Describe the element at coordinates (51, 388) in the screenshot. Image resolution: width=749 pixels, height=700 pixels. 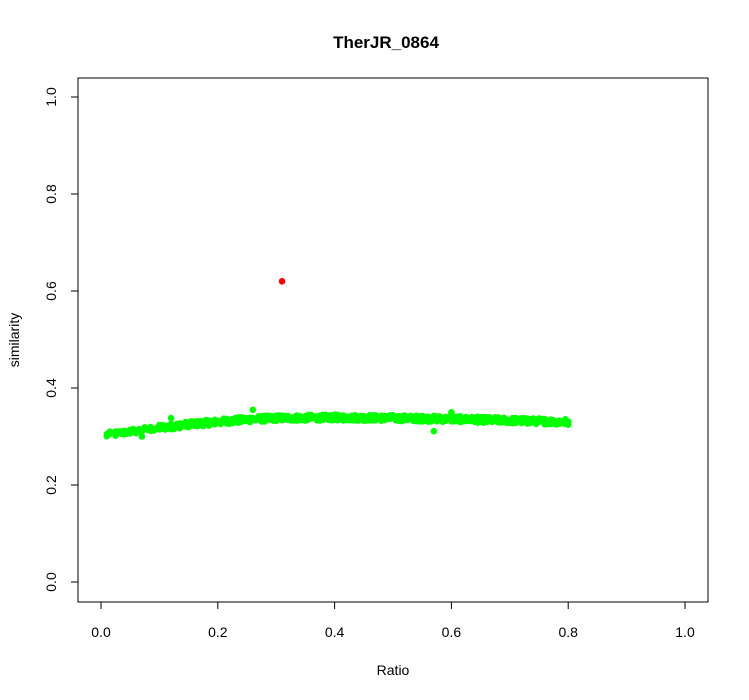
I see `y-tick-label: 0.4` at that location.